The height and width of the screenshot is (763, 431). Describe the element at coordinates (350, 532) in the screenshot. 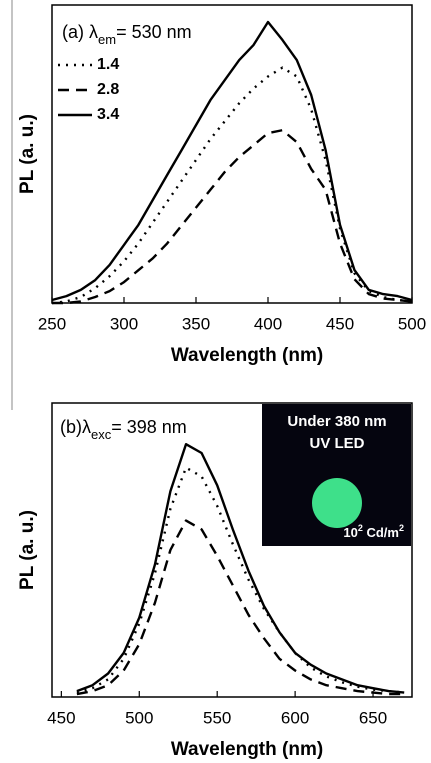

I see `caption-part: 10` at that location.